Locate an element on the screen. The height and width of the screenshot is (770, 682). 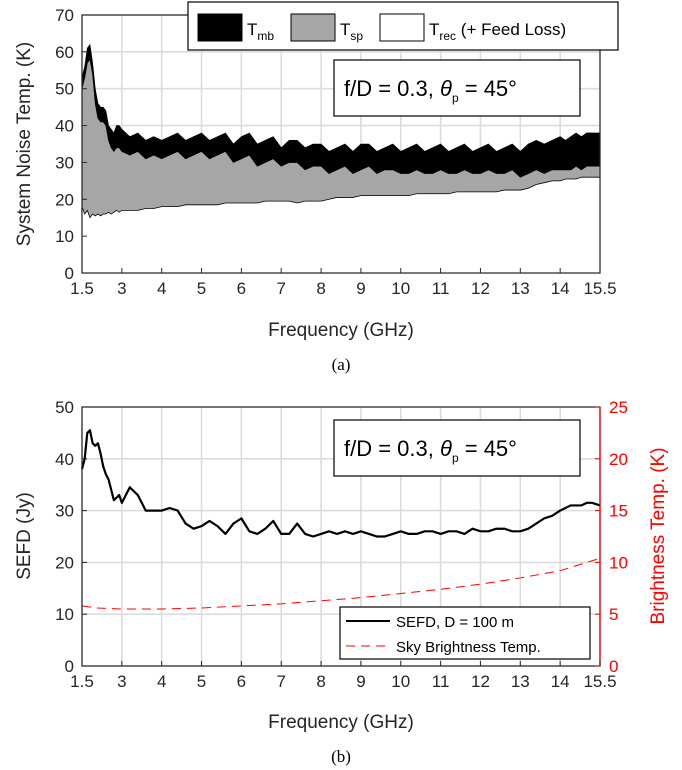
panel-a-annotation: f/D = 0.3, θp = 45° is located at coordinates (430, 90).